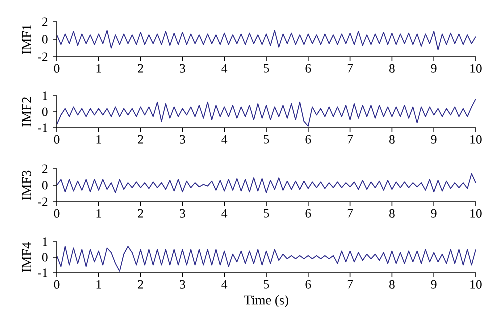  What do you see at coordinates (27, 257) in the screenshot?
I see `y-axis-title: IMF4` at bounding box center [27, 257].